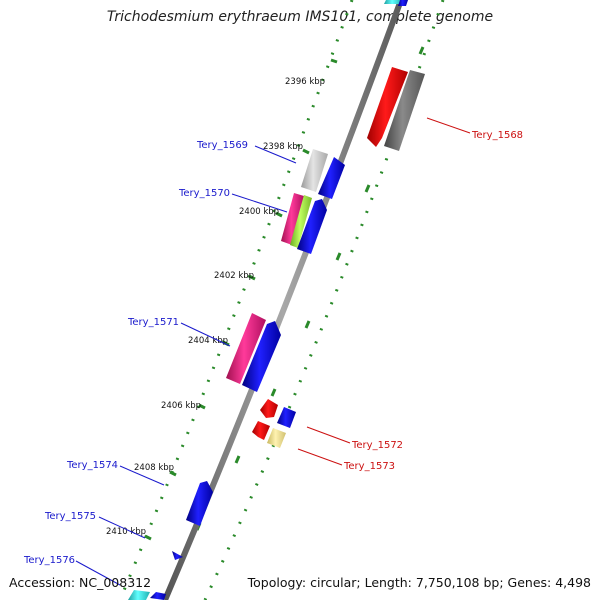  I want to click on gene-Tery_1572-red, so click(269, 408).